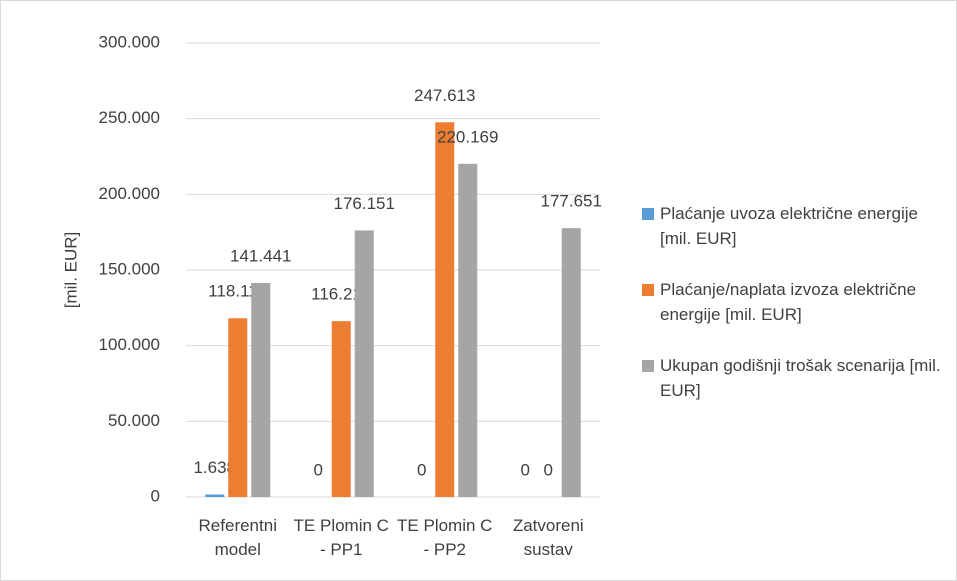 This screenshot has width=957, height=581. What do you see at coordinates (548, 537) in the screenshot?
I see `x-tick-label: Zatvoreni sustav` at bounding box center [548, 537].